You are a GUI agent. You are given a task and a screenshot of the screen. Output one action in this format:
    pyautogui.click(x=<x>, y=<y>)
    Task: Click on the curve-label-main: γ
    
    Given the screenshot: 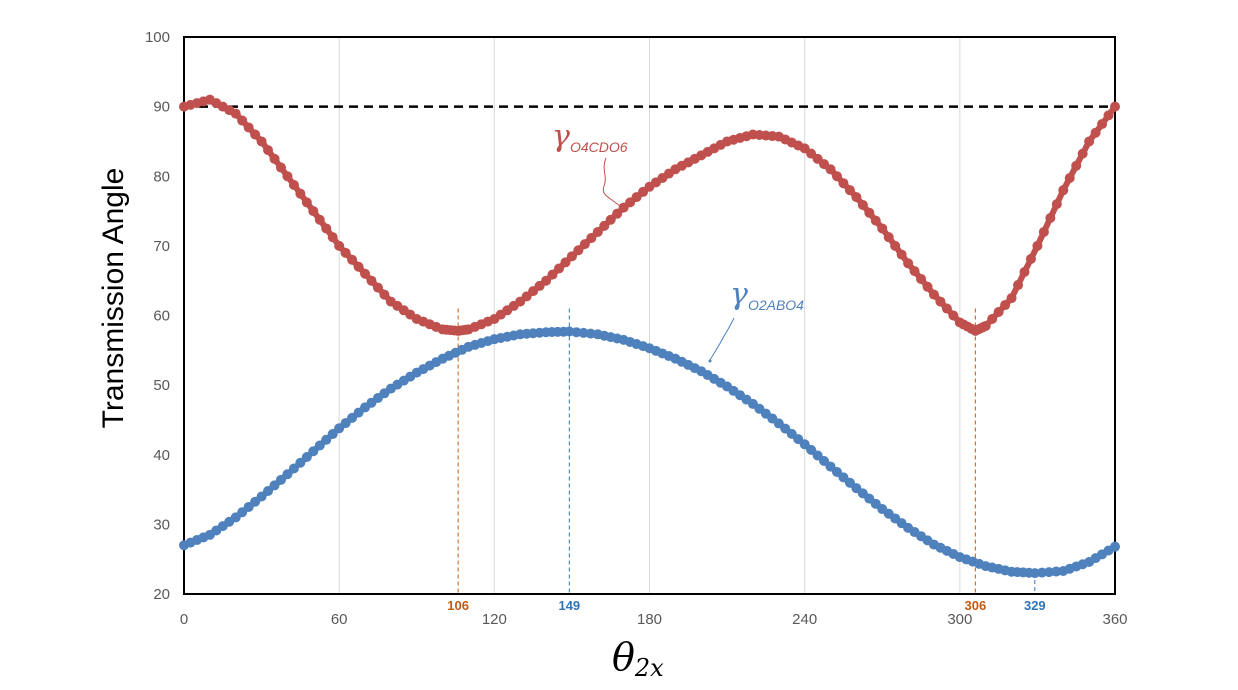 What is the action you would take?
    pyautogui.click(x=739, y=294)
    